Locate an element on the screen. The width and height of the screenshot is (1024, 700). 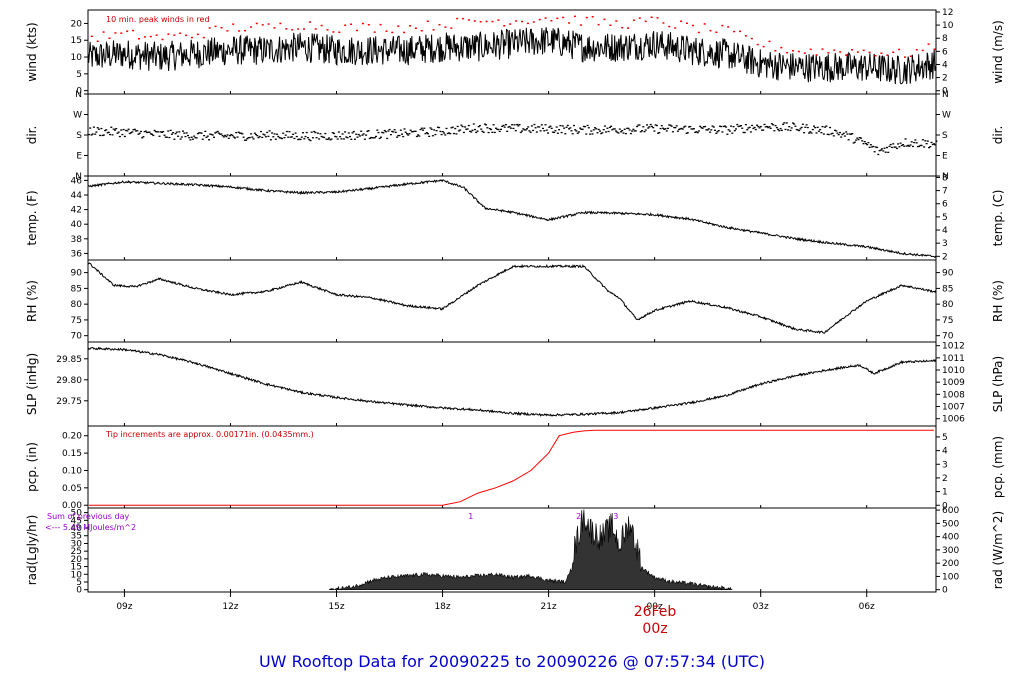
rad-marker-label: 1 is located at coordinates (470, 516).